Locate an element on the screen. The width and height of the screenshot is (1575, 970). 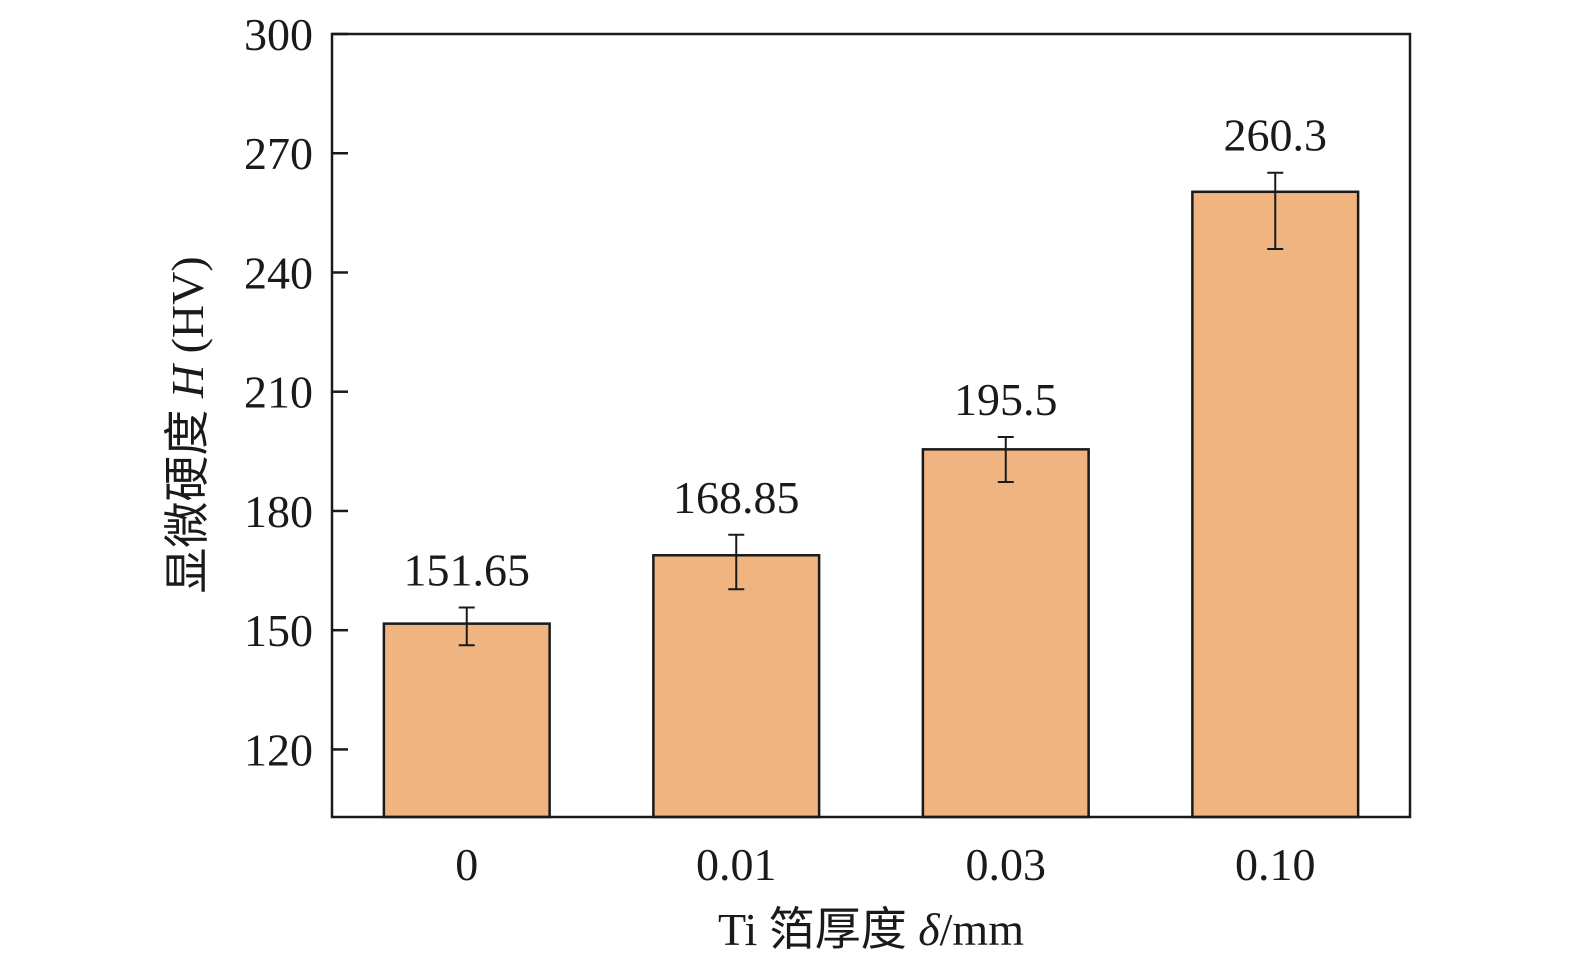
x-axis: 0 0.01 0.03 0.10 is located at coordinates (885, 864).